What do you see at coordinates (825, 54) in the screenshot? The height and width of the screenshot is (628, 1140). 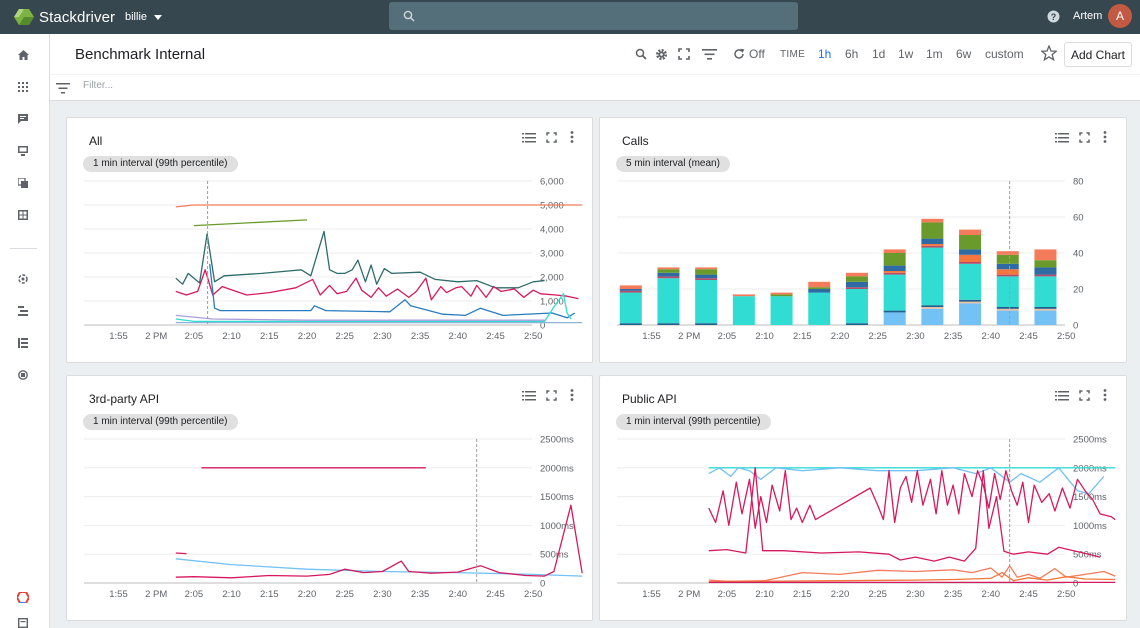 I see `range-1h: 1h` at bounding box center [825, 54].